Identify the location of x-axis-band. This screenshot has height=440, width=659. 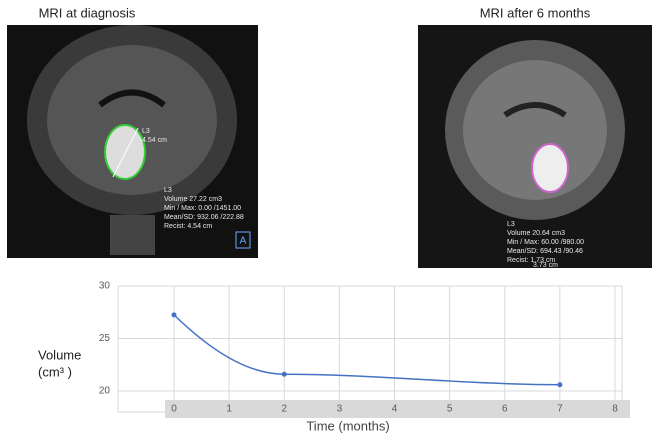
(397, 409).